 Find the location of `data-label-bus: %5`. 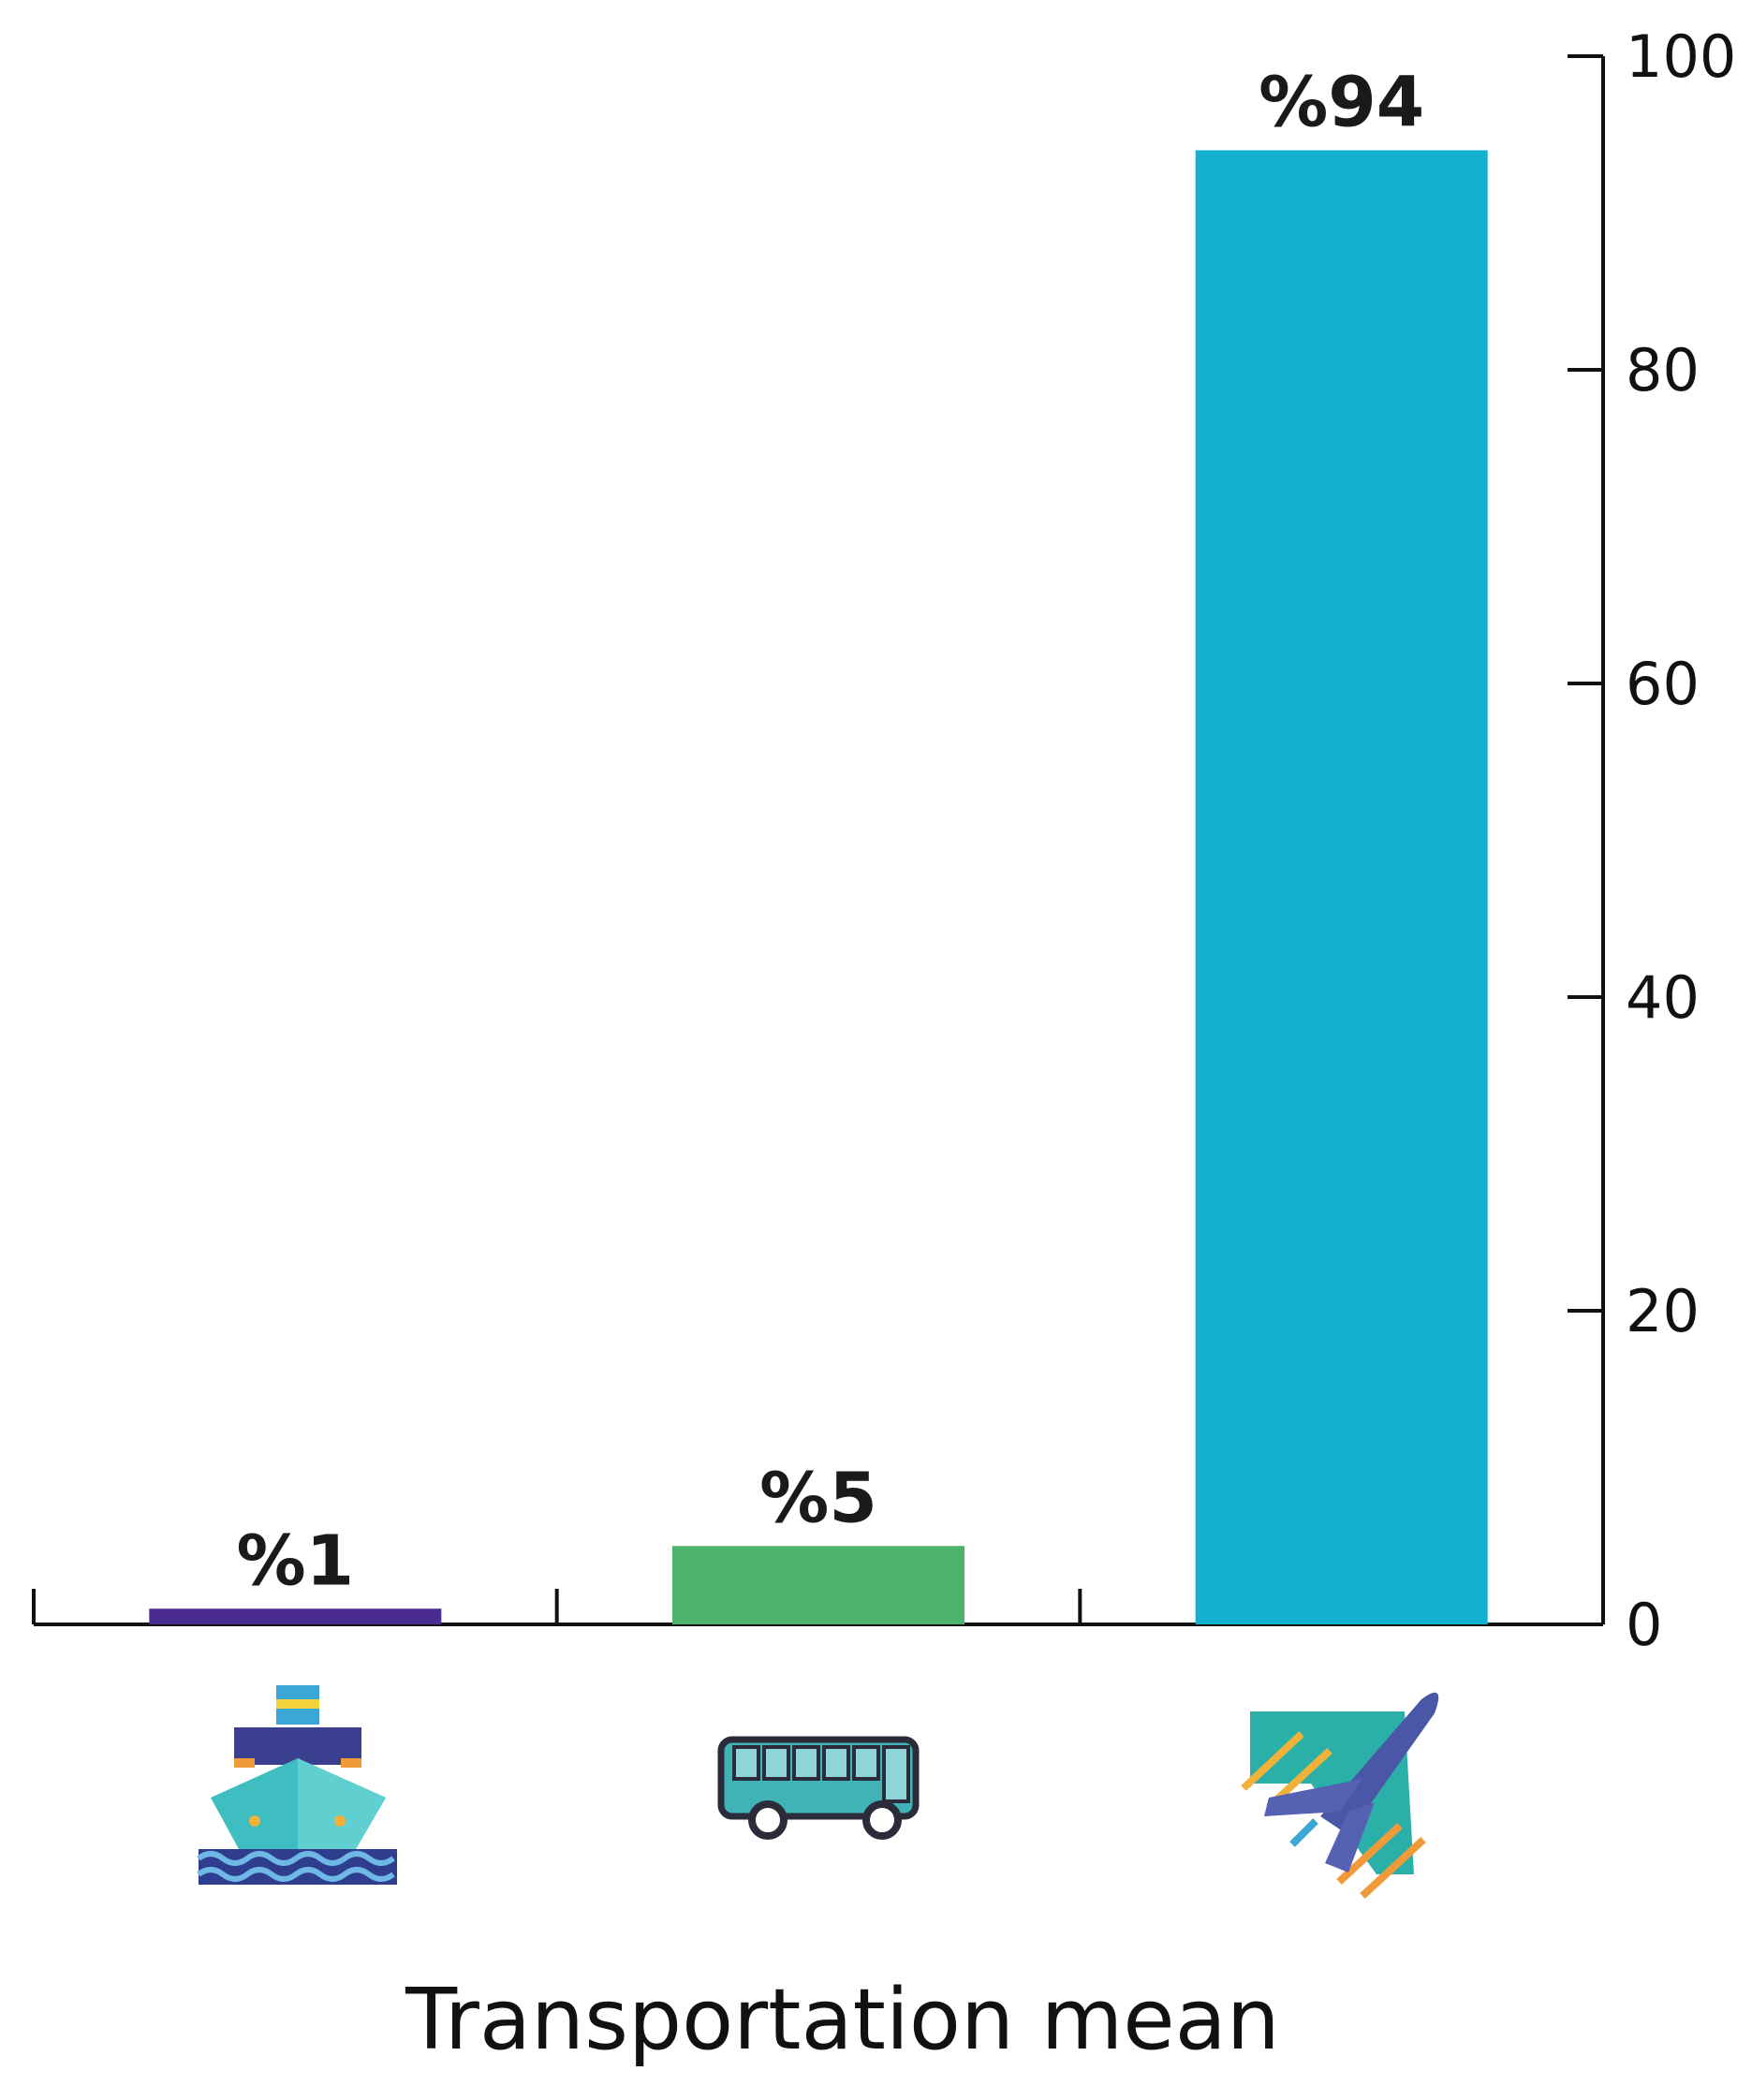

data-label-bus: %5 is located at coordinates (818, 1498).